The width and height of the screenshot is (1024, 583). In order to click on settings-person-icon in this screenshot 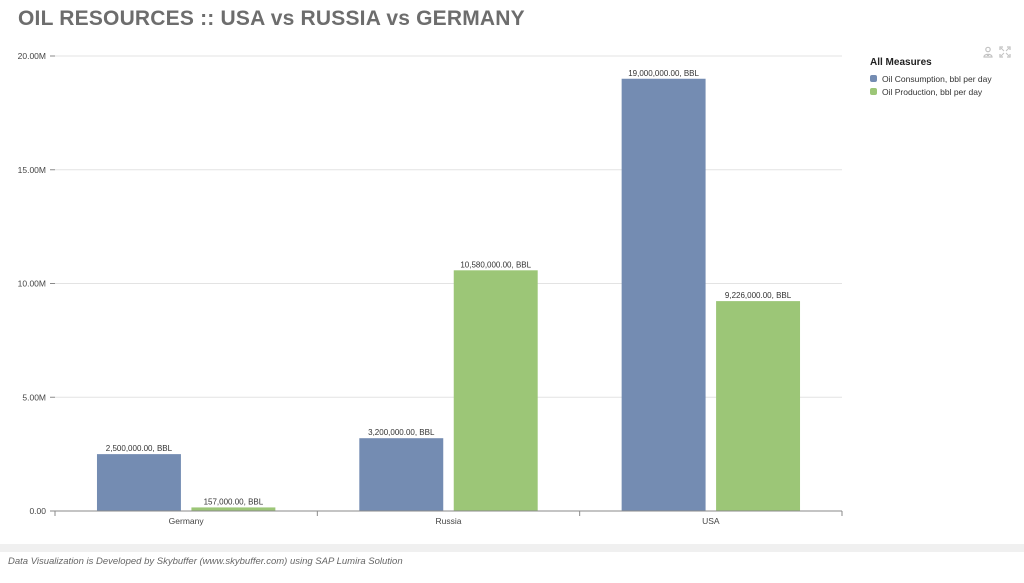, I will do `click(988, 52)`.